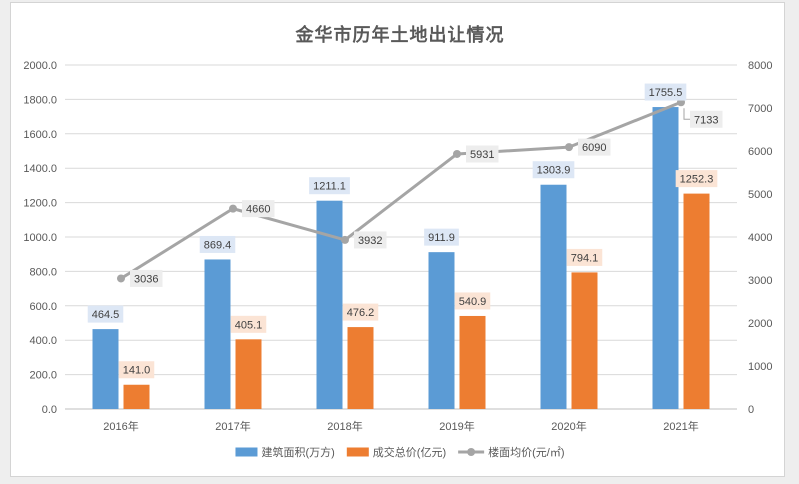 This screenshot has height=484, width=799. I want to click on data-label-avg-floor-price-2021-box, so click(706, 119).